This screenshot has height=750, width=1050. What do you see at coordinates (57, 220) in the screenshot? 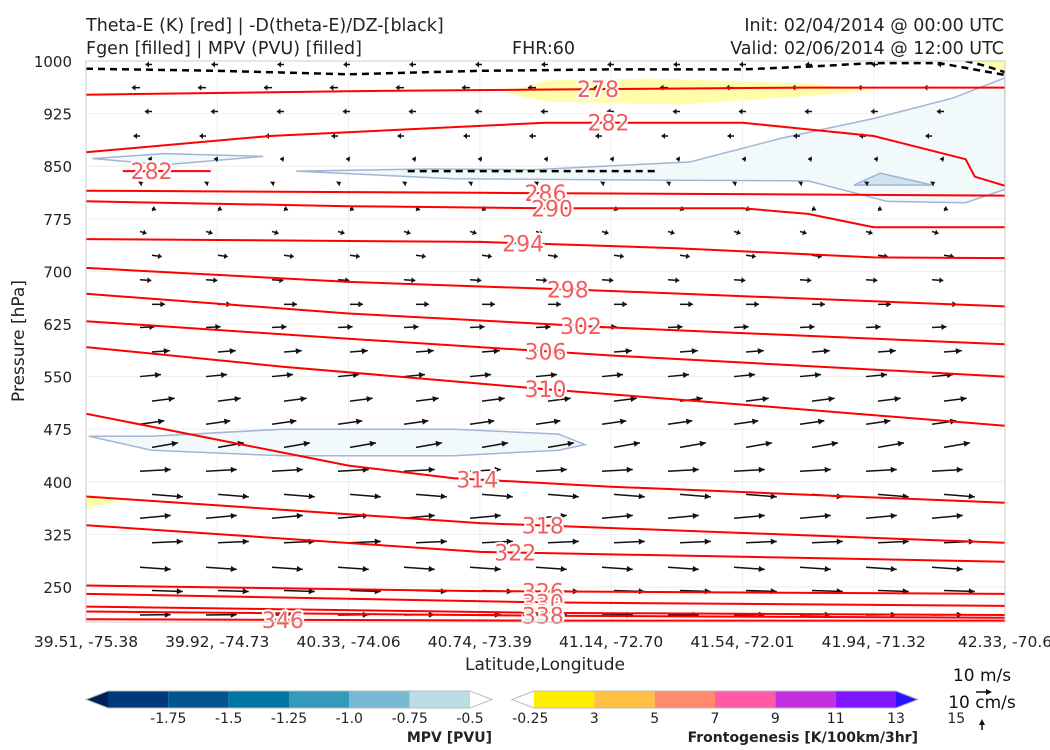
I see `y-tick-label: 775` at bounding box center [57, 220].